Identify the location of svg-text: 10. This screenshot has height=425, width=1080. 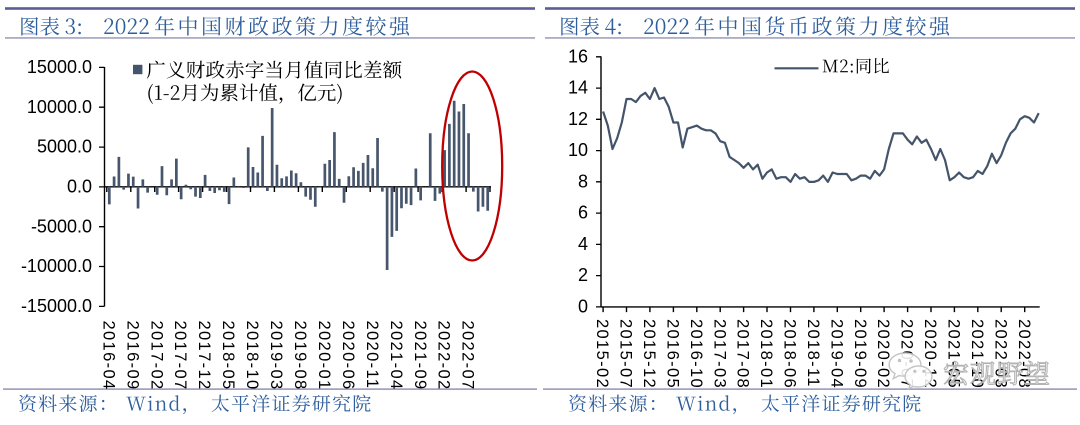
(578, 150).